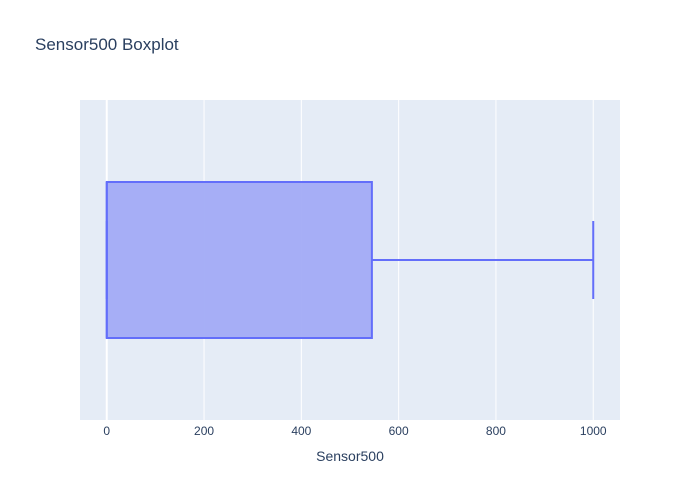 This screenshot has width=700, height=500. Describe the element at coordinates (301, 431) in the screenshot. I see `x-tick-label: 400` at that location.